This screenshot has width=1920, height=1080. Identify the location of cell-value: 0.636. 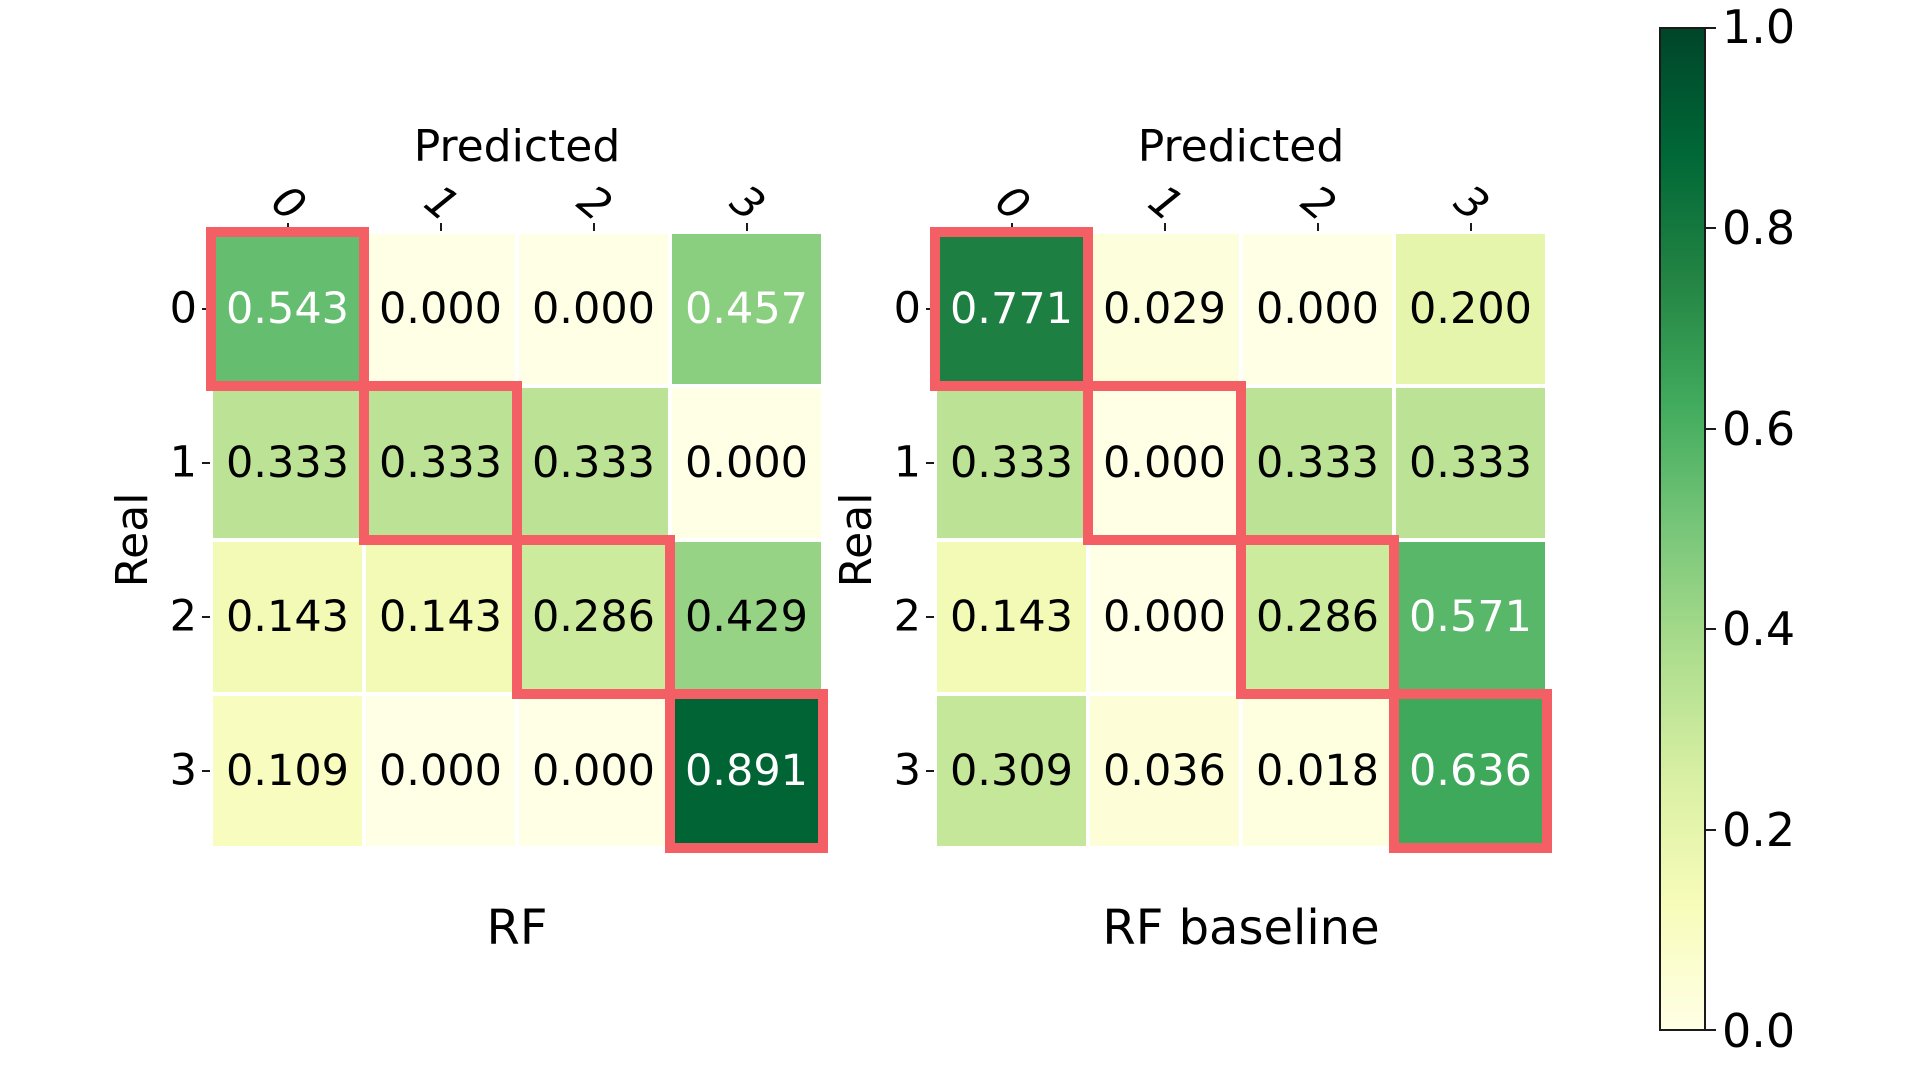
(1470, 770).